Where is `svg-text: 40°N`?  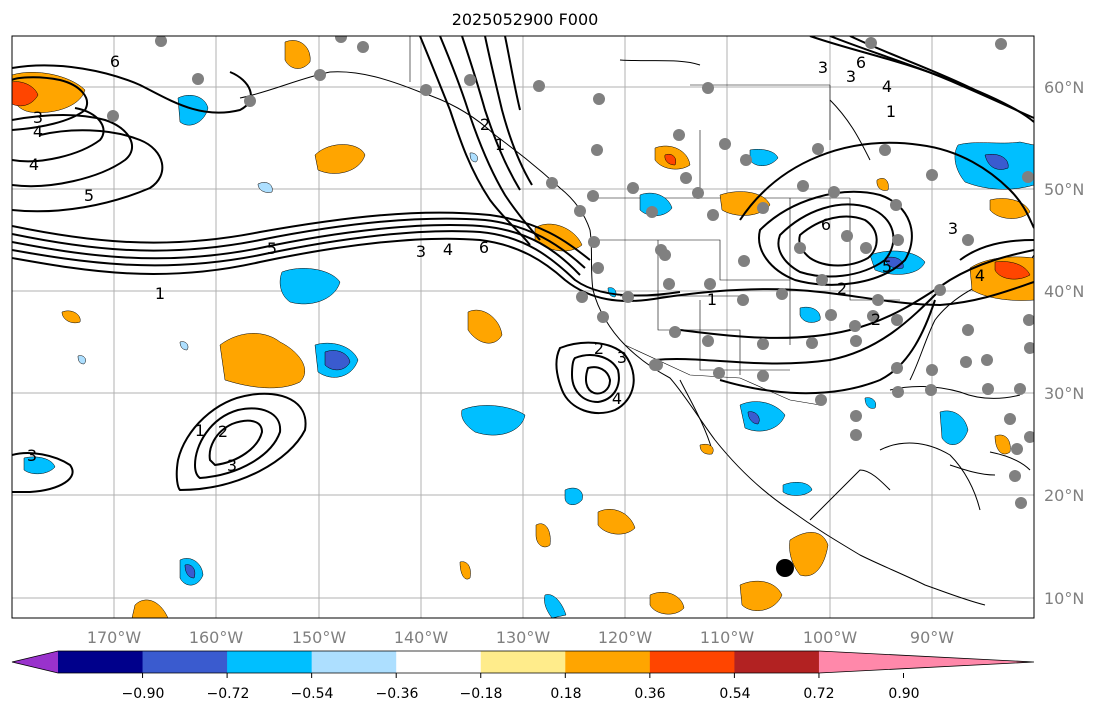 svg-text: 40°N is located at coordinates (1064, 291).